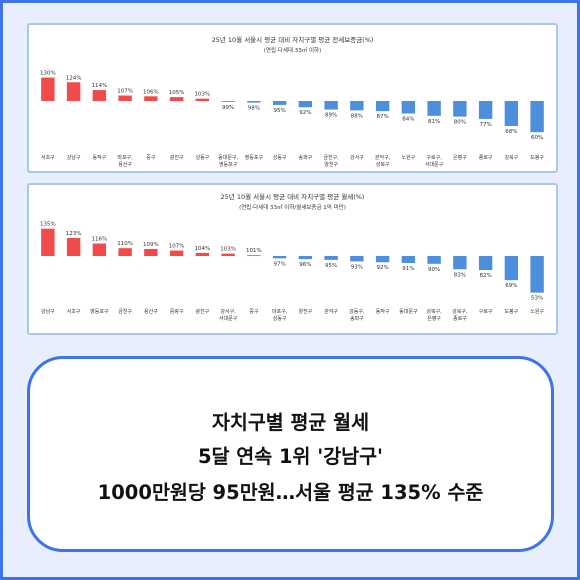 Image resolution: width=580 pixels, height=580 pixels. Describe the element at coordinates (99, 157) in the screenshot. I see `category-label: 동작구` at that location.